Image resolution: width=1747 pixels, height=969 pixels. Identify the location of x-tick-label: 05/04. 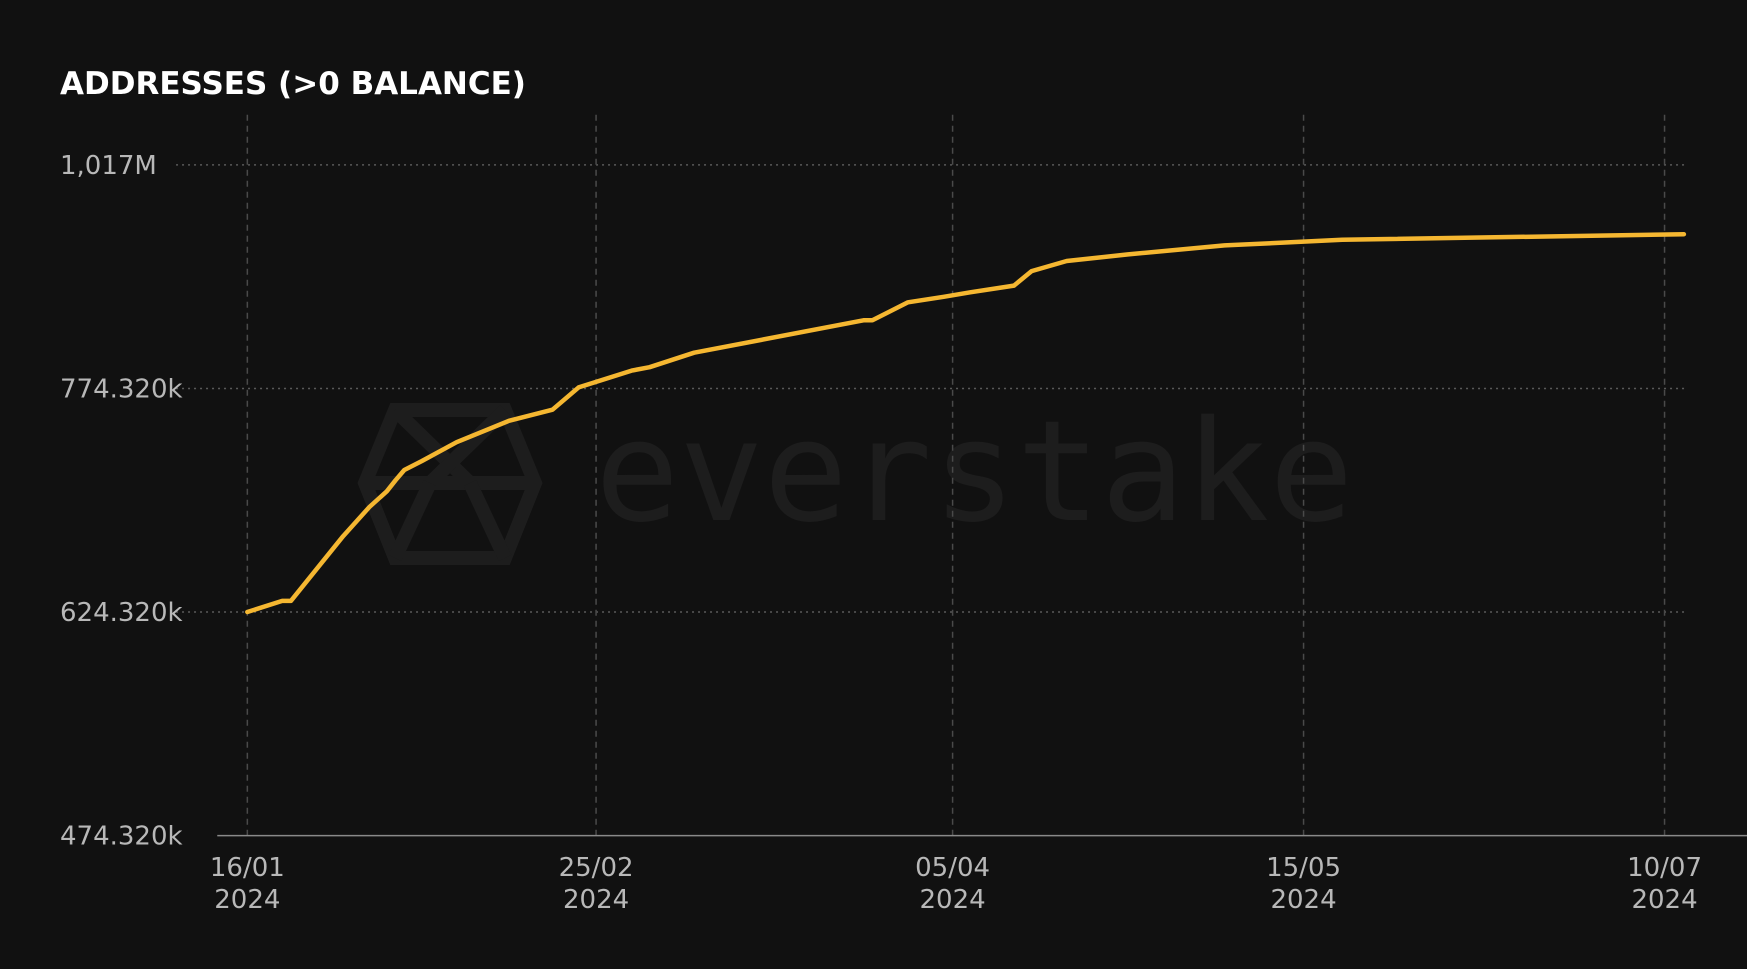
(952, 868).